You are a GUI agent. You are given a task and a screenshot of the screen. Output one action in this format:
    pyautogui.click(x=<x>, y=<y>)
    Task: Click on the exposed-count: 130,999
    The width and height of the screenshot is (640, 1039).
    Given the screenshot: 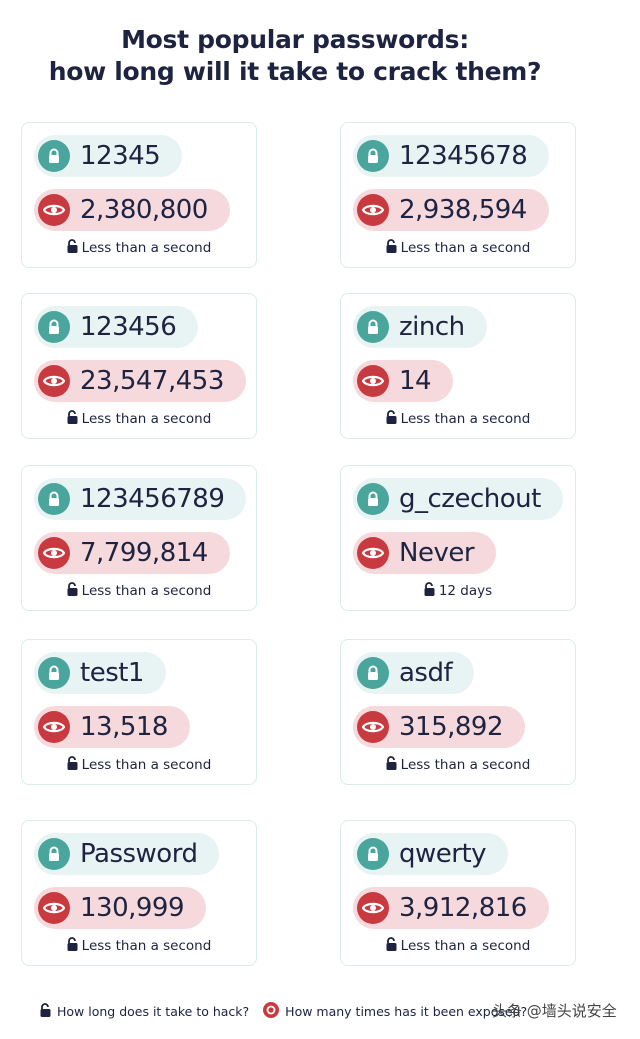 What is the action you would take?
    pyautogui.click(x=132, y=908)
    